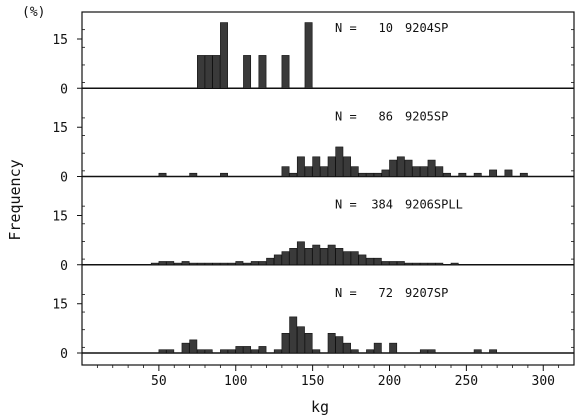 This screenshot has height=419, width=576. Describe the element at coordinates (386, 293) in the screenshot. I see `panel-n-value: 72` at that location.